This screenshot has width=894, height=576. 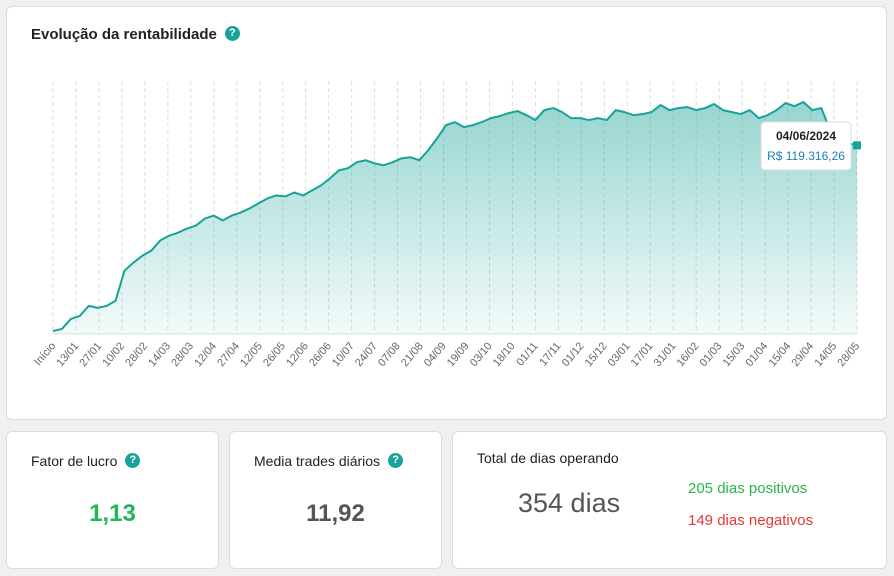 What do you see at coordinates (806, 136) in the screenshot?
I see `tooltip-date: 04/06/2024` at bounding box center [806, 136].